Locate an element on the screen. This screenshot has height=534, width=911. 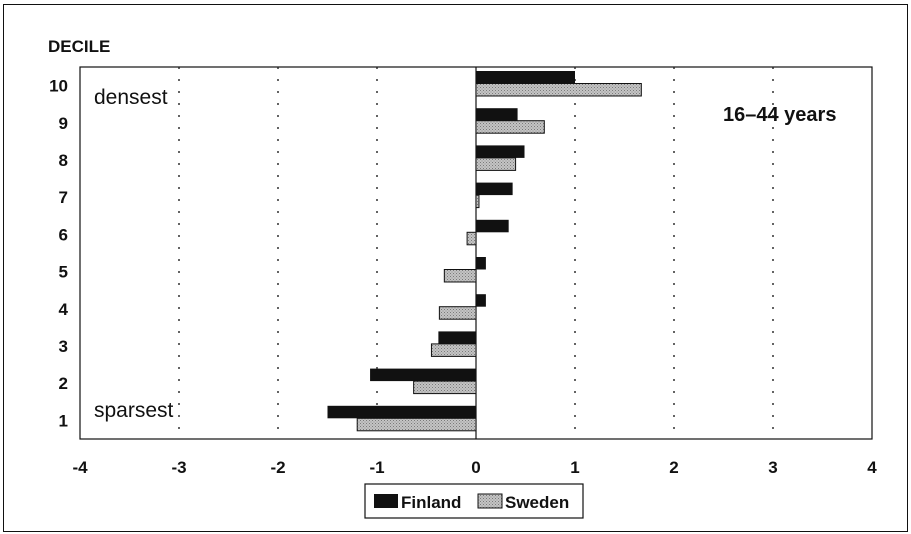
y-tick-label: 5 is located at coordinates (63, 272).